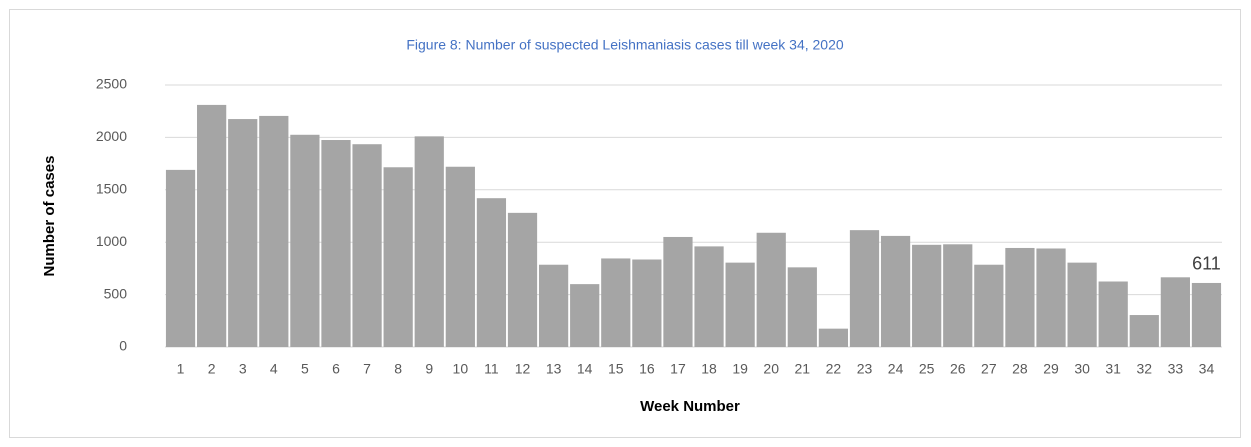  What do you see at coordinates (123, 346) in the screenshot?
I see `y-tick-label: 0` at bounding box center [123, 346].